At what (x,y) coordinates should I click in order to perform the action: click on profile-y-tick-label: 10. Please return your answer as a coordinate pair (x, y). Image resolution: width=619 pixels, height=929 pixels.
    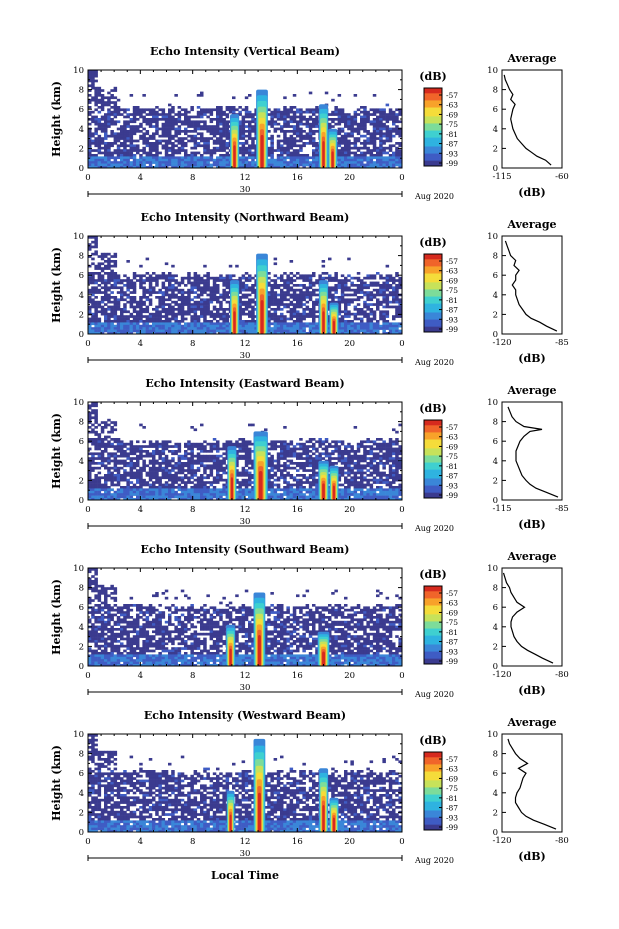
    Looking at the image, I should click on (492, 237).